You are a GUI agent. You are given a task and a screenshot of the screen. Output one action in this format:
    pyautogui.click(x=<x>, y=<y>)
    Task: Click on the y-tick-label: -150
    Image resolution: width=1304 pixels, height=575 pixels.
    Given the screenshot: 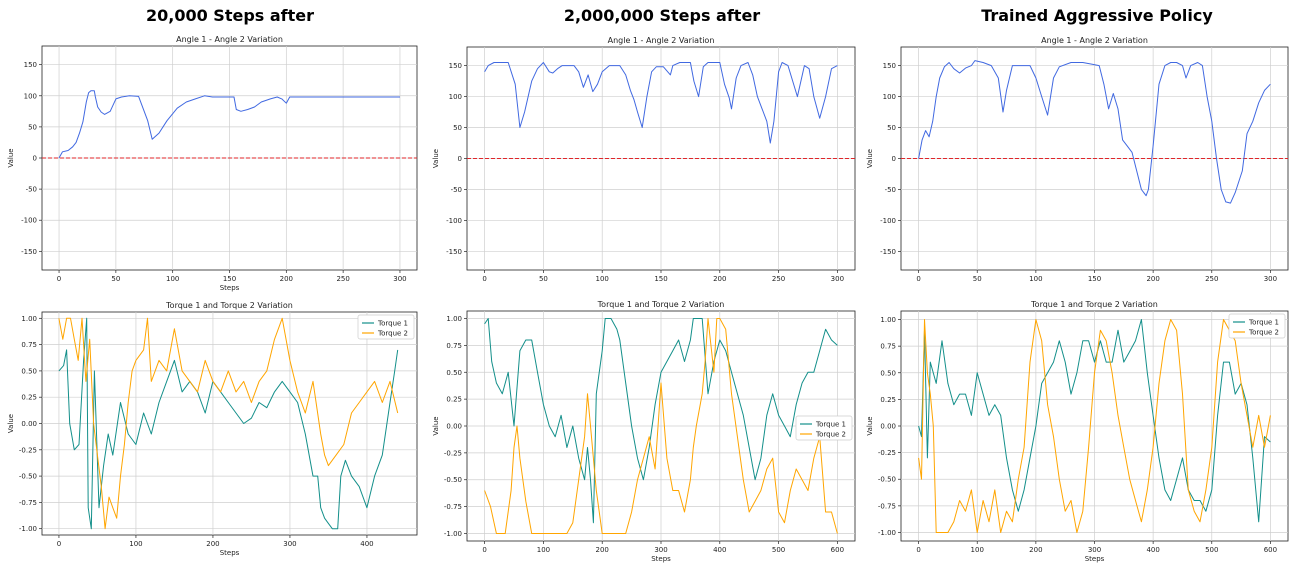 What is the action you would take?
    pyautogui.click(x=29, y=252)
    